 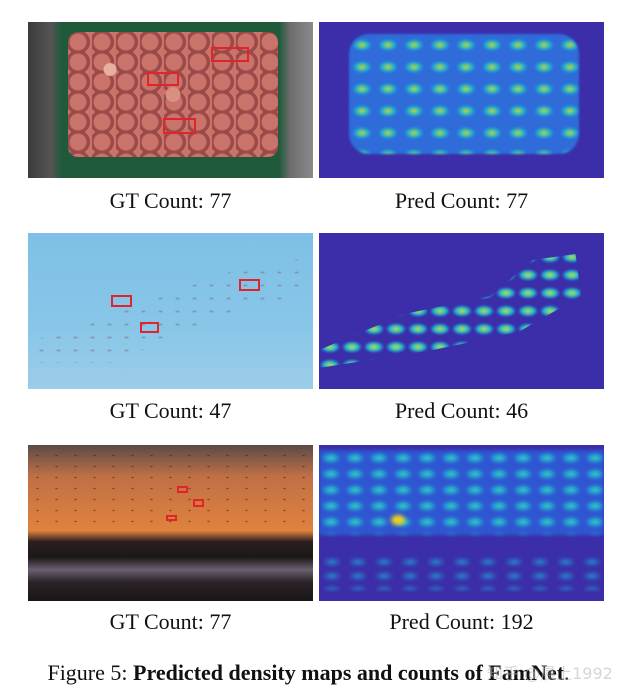 What do you see at coordinates (550, 673) in the screenshot?
I see `watermark: 知乎 @晨上1992` at bounding box center [550, 673].